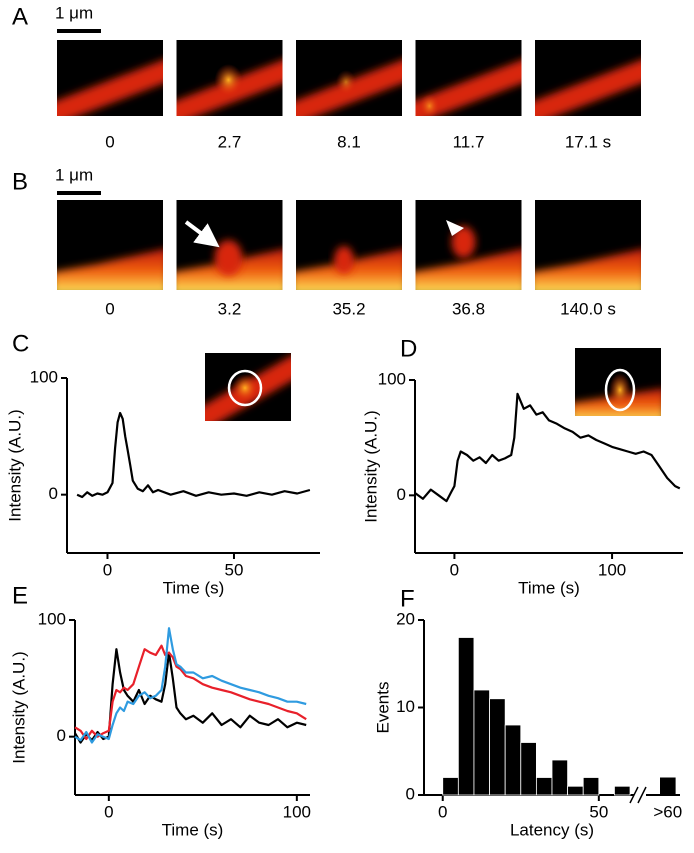 The width and height of the screenshot is (694, 853). What do you see at coordinates (382, 708) in the screenshot?
I see `y-axis-title: Events` at bounding box center [382, 708].